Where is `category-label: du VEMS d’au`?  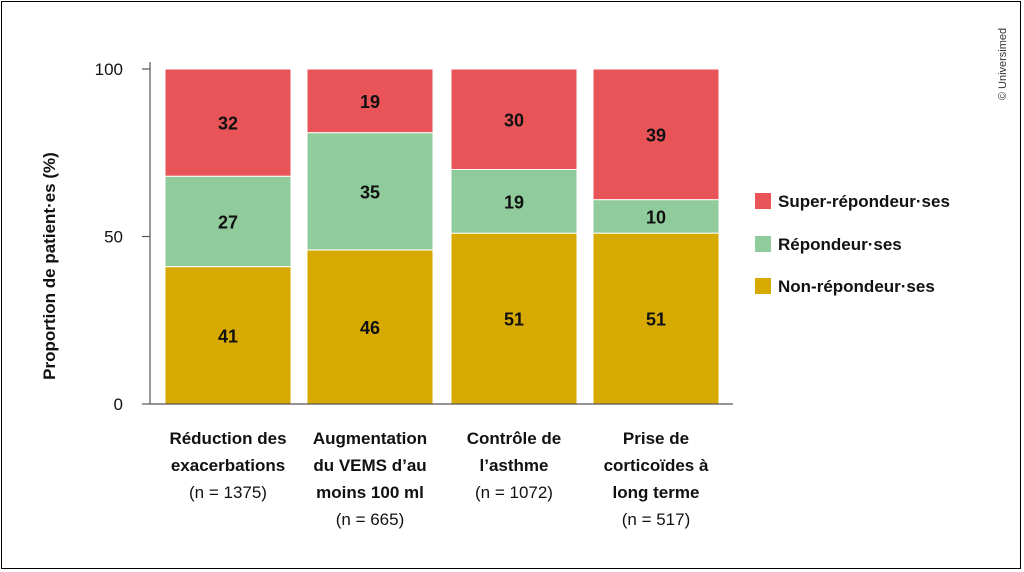
category-label: du VEMS d’au is located at coordinates (369, 465).